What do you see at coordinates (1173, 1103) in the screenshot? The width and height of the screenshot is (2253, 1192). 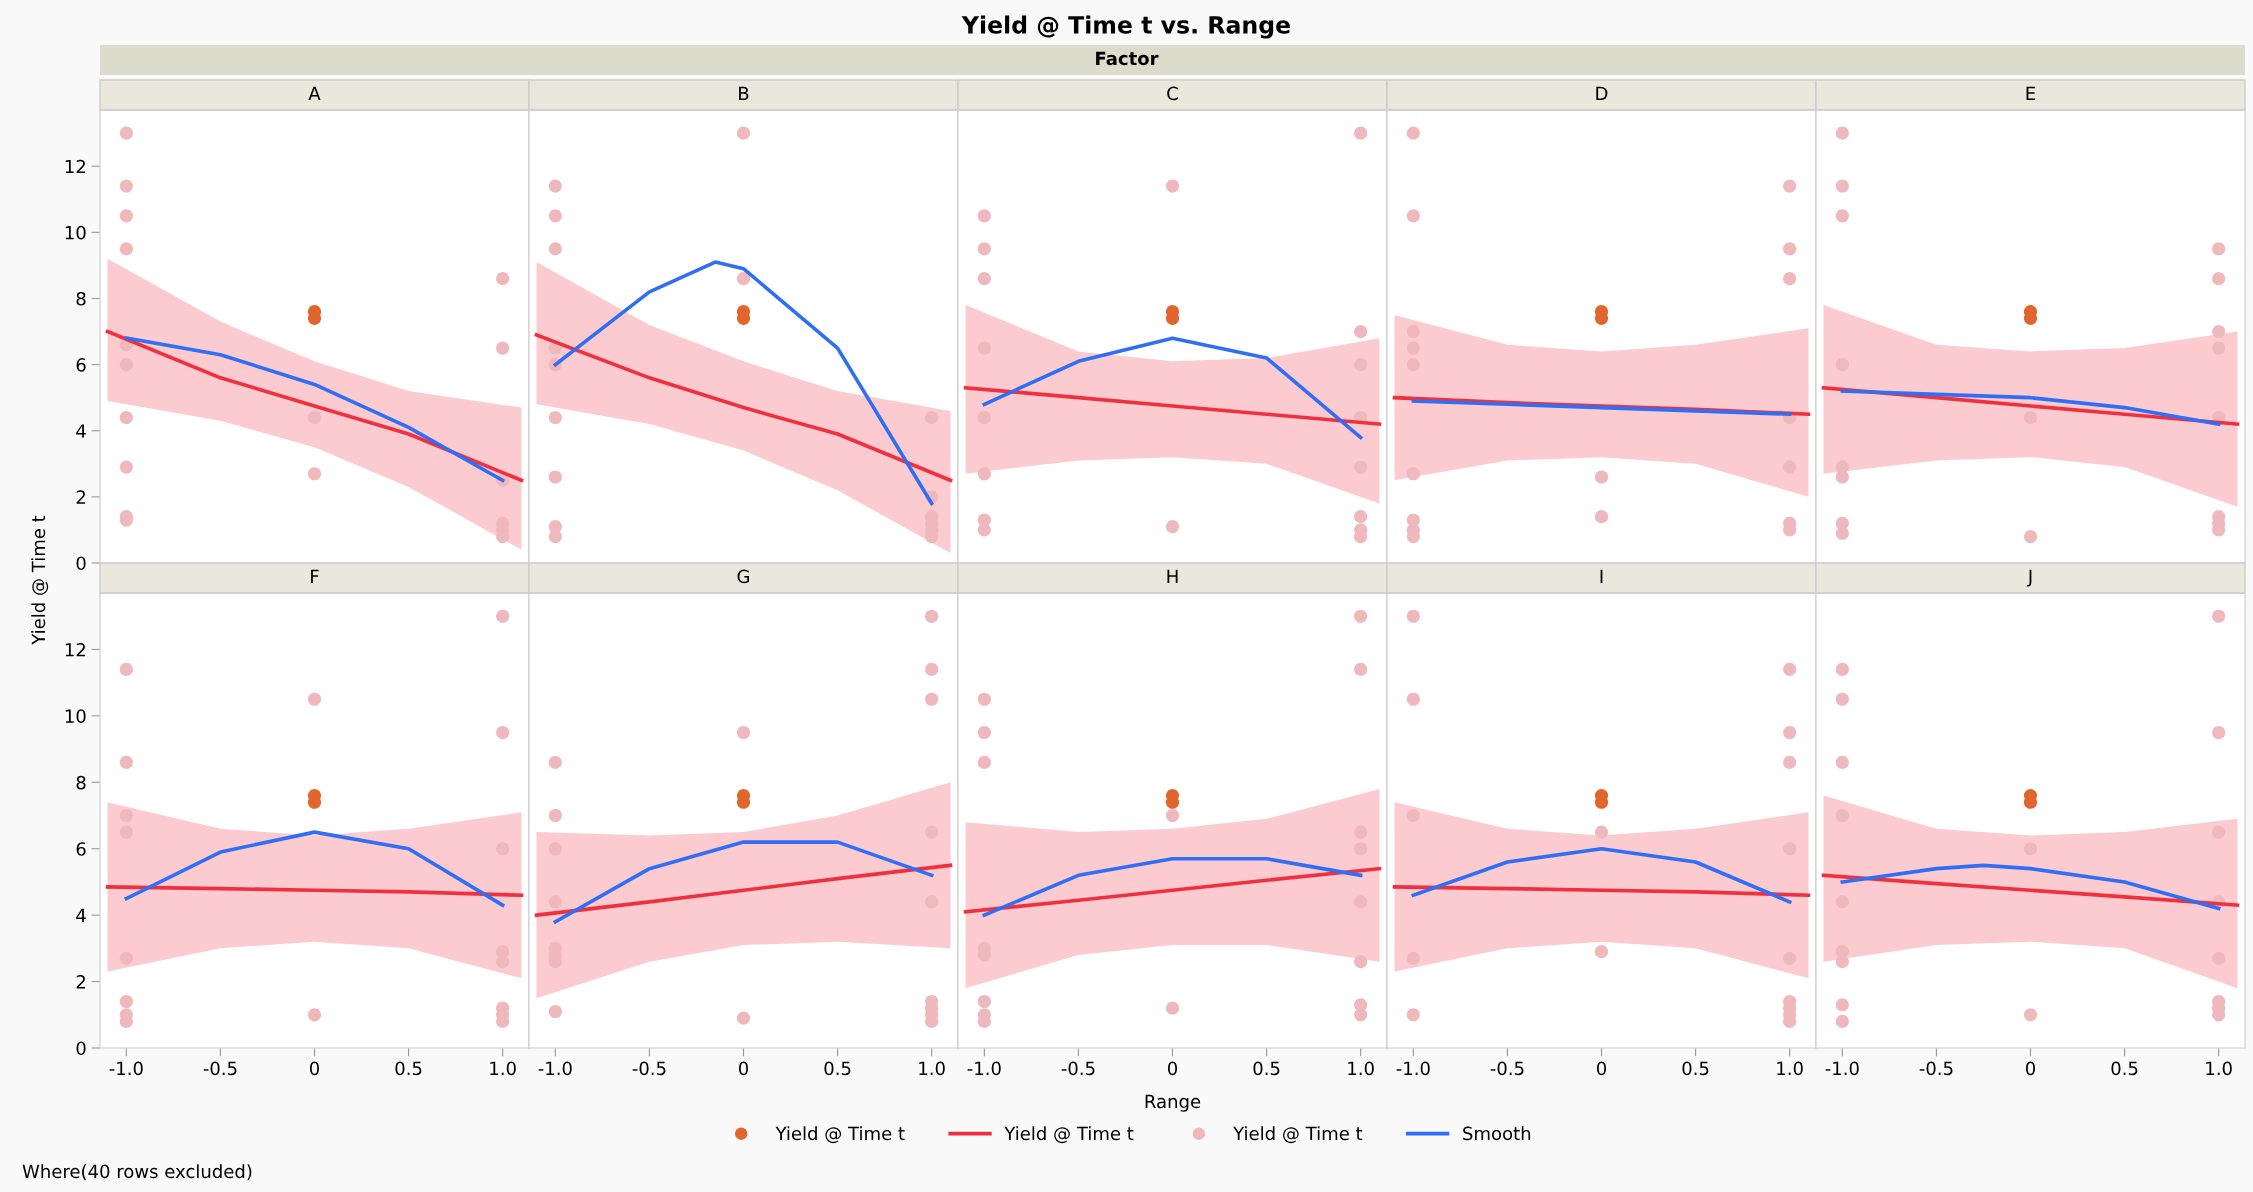 I see `text: Range` at bounding box center [1173, 1103].